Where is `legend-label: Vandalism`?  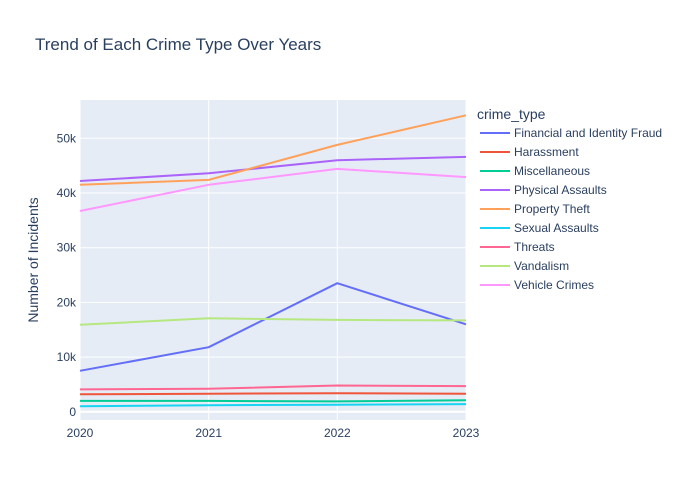 legend-label: Vandalism is located at coordinates (541, 266).